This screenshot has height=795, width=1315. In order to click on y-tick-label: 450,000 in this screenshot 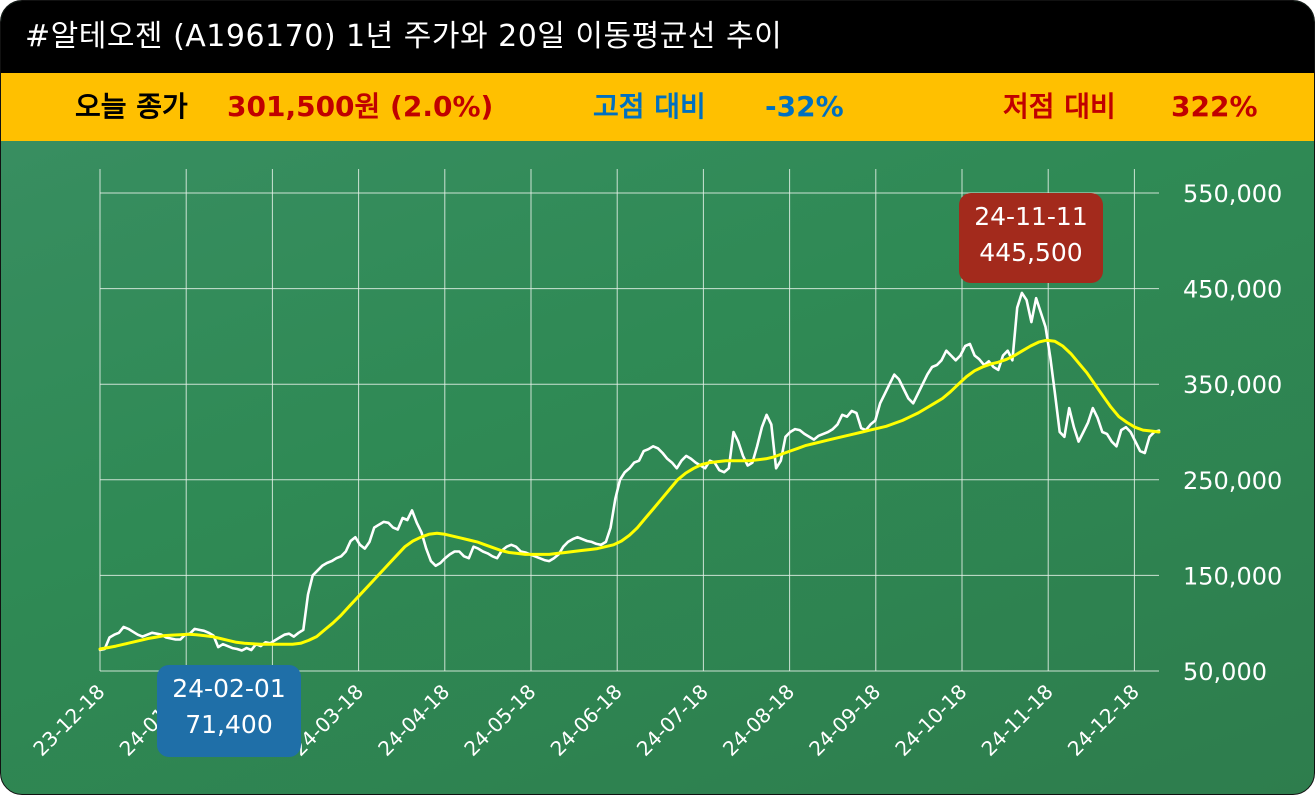, I will do `click(1232, 290)`.